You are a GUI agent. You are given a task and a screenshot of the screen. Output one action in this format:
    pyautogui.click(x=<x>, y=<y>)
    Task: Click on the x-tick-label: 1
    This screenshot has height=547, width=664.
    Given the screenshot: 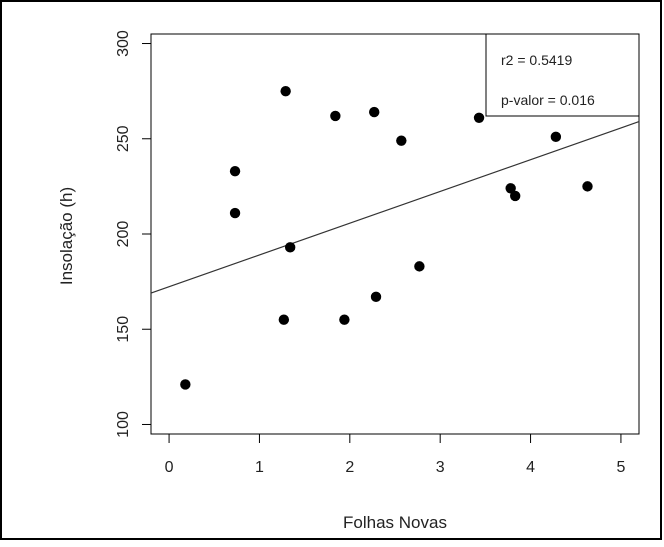 What is the action you would take?
    pyautogui.click(x=259, y=467)
    